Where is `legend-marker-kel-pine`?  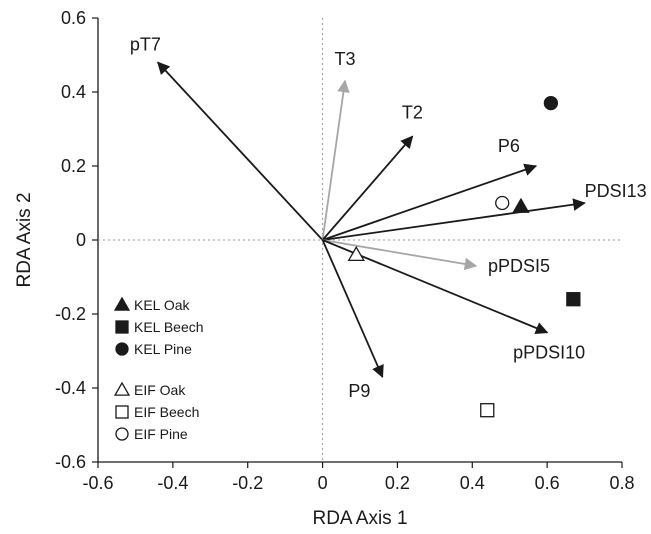
legend-marker-kel-pine is located at coordinates (122, 349).